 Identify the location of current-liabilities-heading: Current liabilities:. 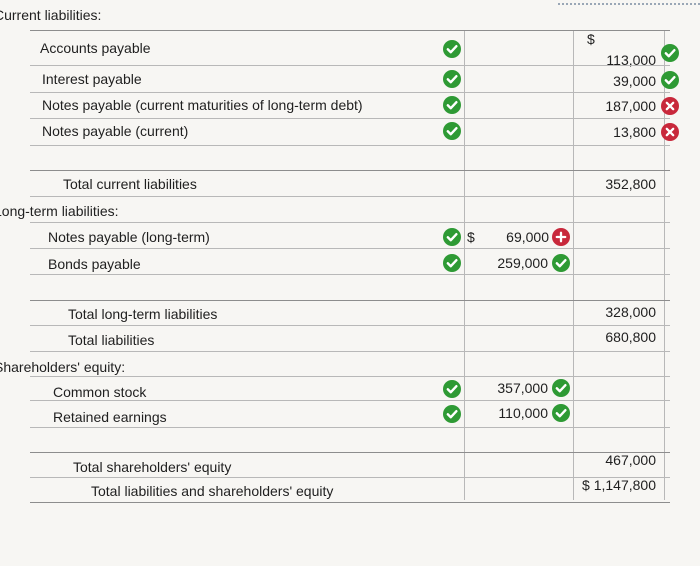
(51, 15).